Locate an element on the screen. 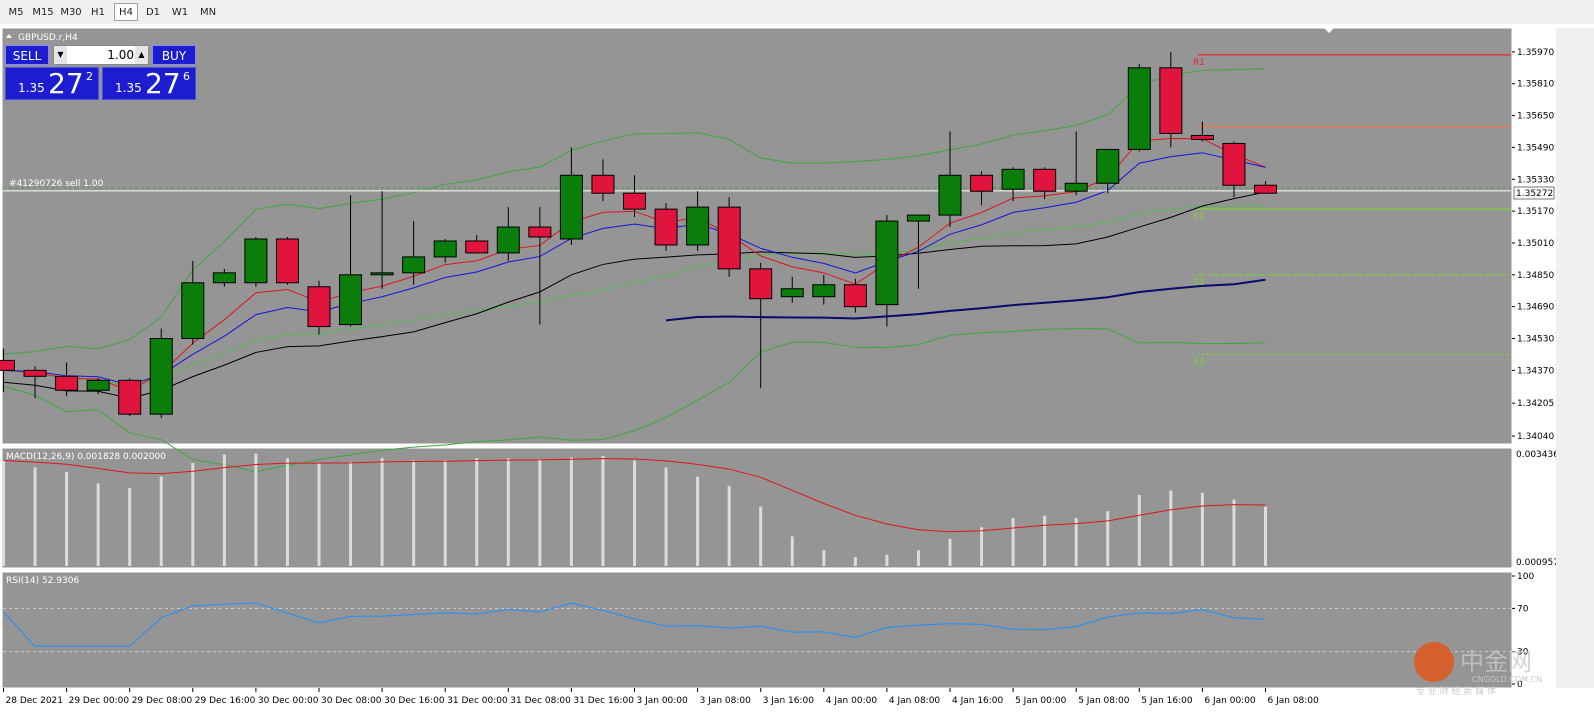  current-price-label: 1.35272 is located at coordinates (1534, 194).